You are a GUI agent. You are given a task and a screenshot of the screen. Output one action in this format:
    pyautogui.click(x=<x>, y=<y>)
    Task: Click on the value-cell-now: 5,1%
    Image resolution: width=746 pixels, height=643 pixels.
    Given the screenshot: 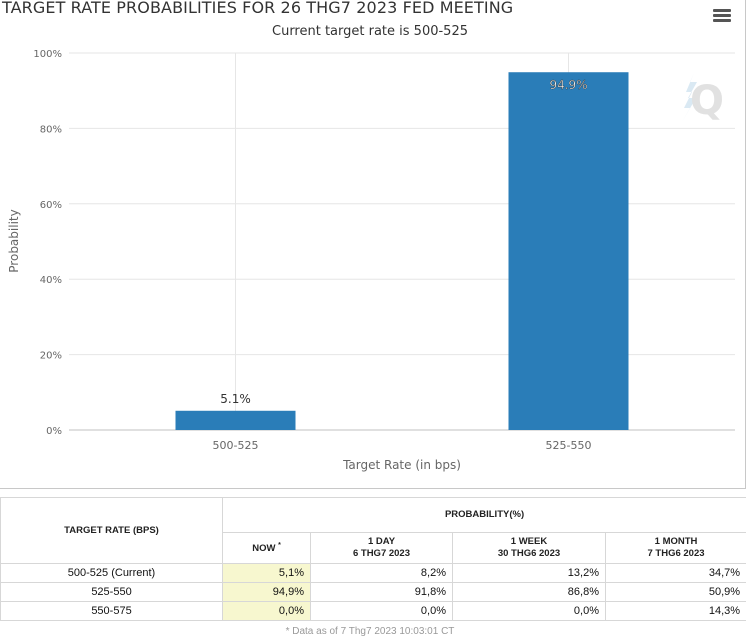 What is the action you would take?
    pyautogui.click(x=266, y=573)
    